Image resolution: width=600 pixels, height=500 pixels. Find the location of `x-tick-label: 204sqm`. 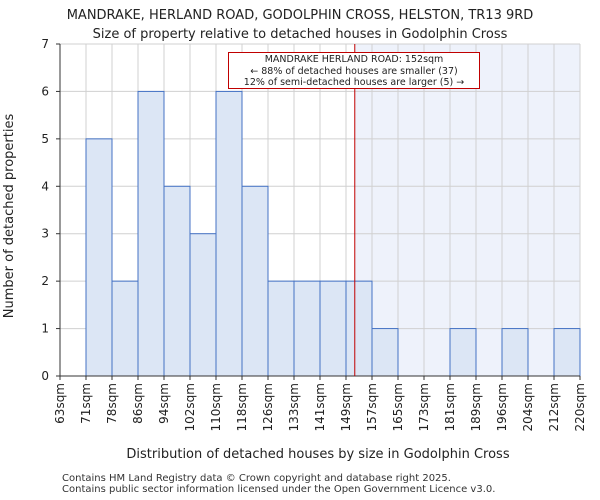

x-tick-label: 204sqm is located at coordinates (528, 407).